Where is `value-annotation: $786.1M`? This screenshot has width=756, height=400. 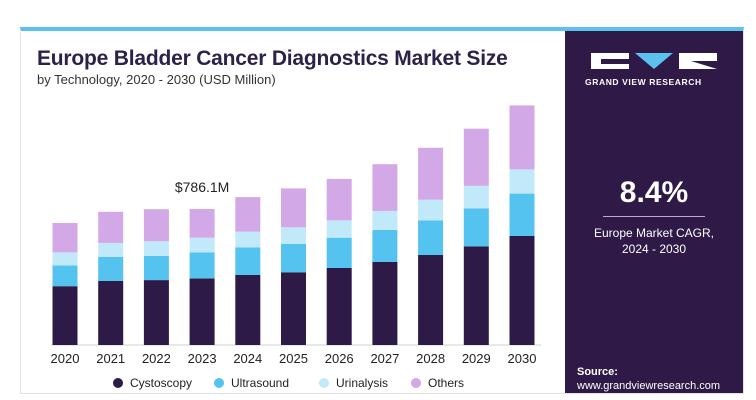 value-annotation: $786.1M is located at coordinates (202, 187).